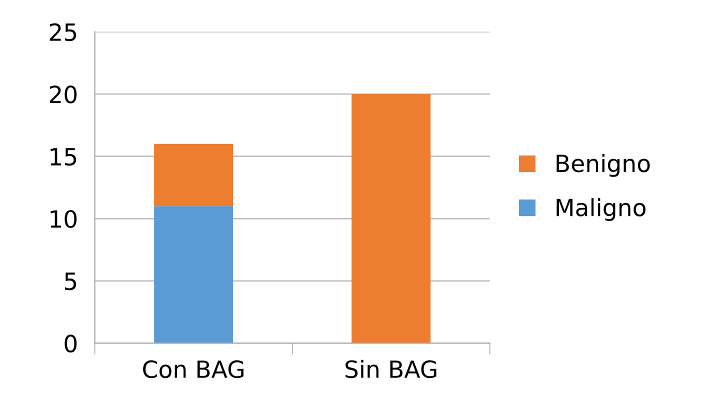 The width and height of the screenshot is (713, 413). What do you see at coordinates (601, 209) in the screenshot?
I see `legend-label: Maligno` at bounding box center [601, 209].